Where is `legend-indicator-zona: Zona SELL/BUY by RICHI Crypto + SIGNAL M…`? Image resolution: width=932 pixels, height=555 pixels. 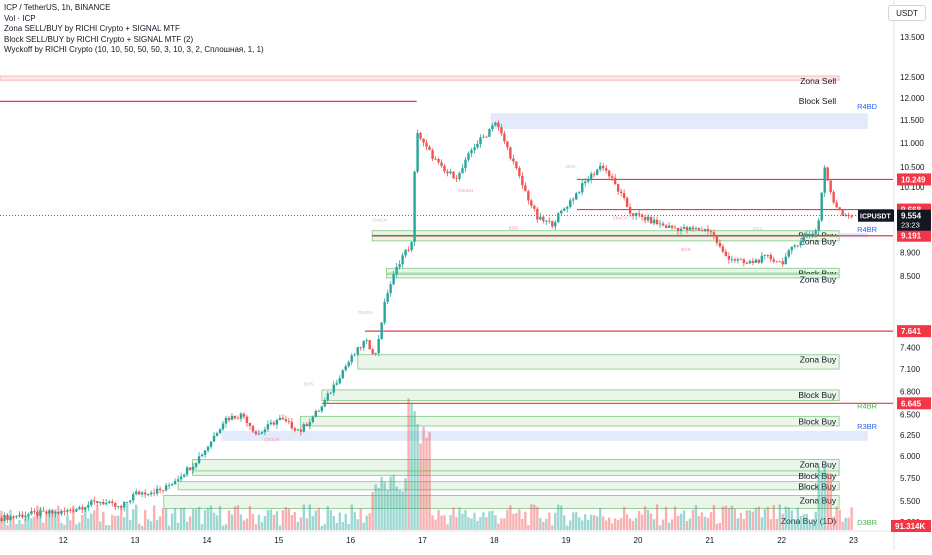 legend-indicator-zona: Zona SELL/BUY by RICHI Crypto + SIGNAL M… is located at coordinates (92, 29).